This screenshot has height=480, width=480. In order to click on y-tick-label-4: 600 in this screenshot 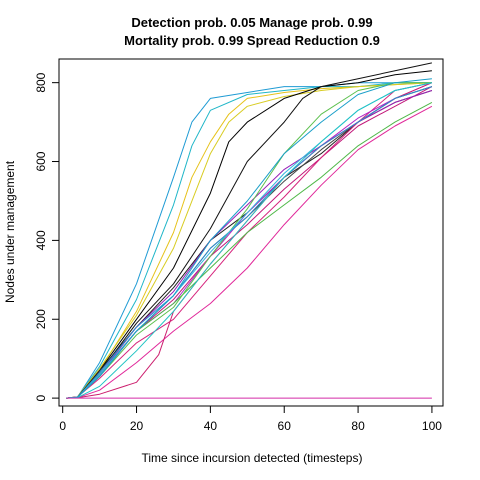, I will do `click(41, 161)`.